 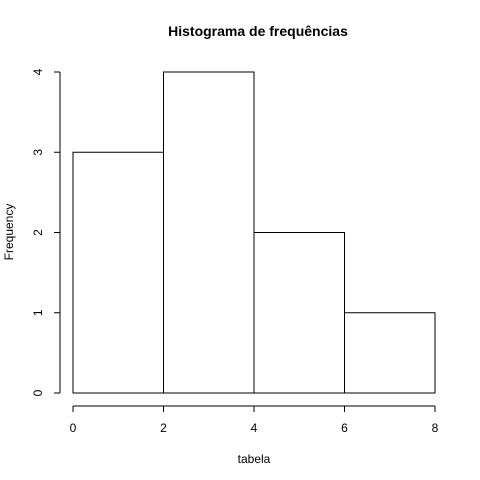 I want to click on y-axis-label: Frequency, so click(x=9, y=232).